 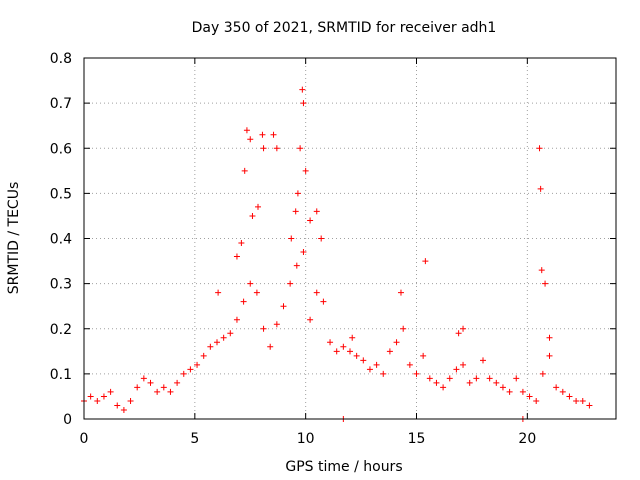 What do you see at coordinates (61, 194) in the screenshot?
I see `y-tick-label: 0.5` at bounding box center [61, 194].